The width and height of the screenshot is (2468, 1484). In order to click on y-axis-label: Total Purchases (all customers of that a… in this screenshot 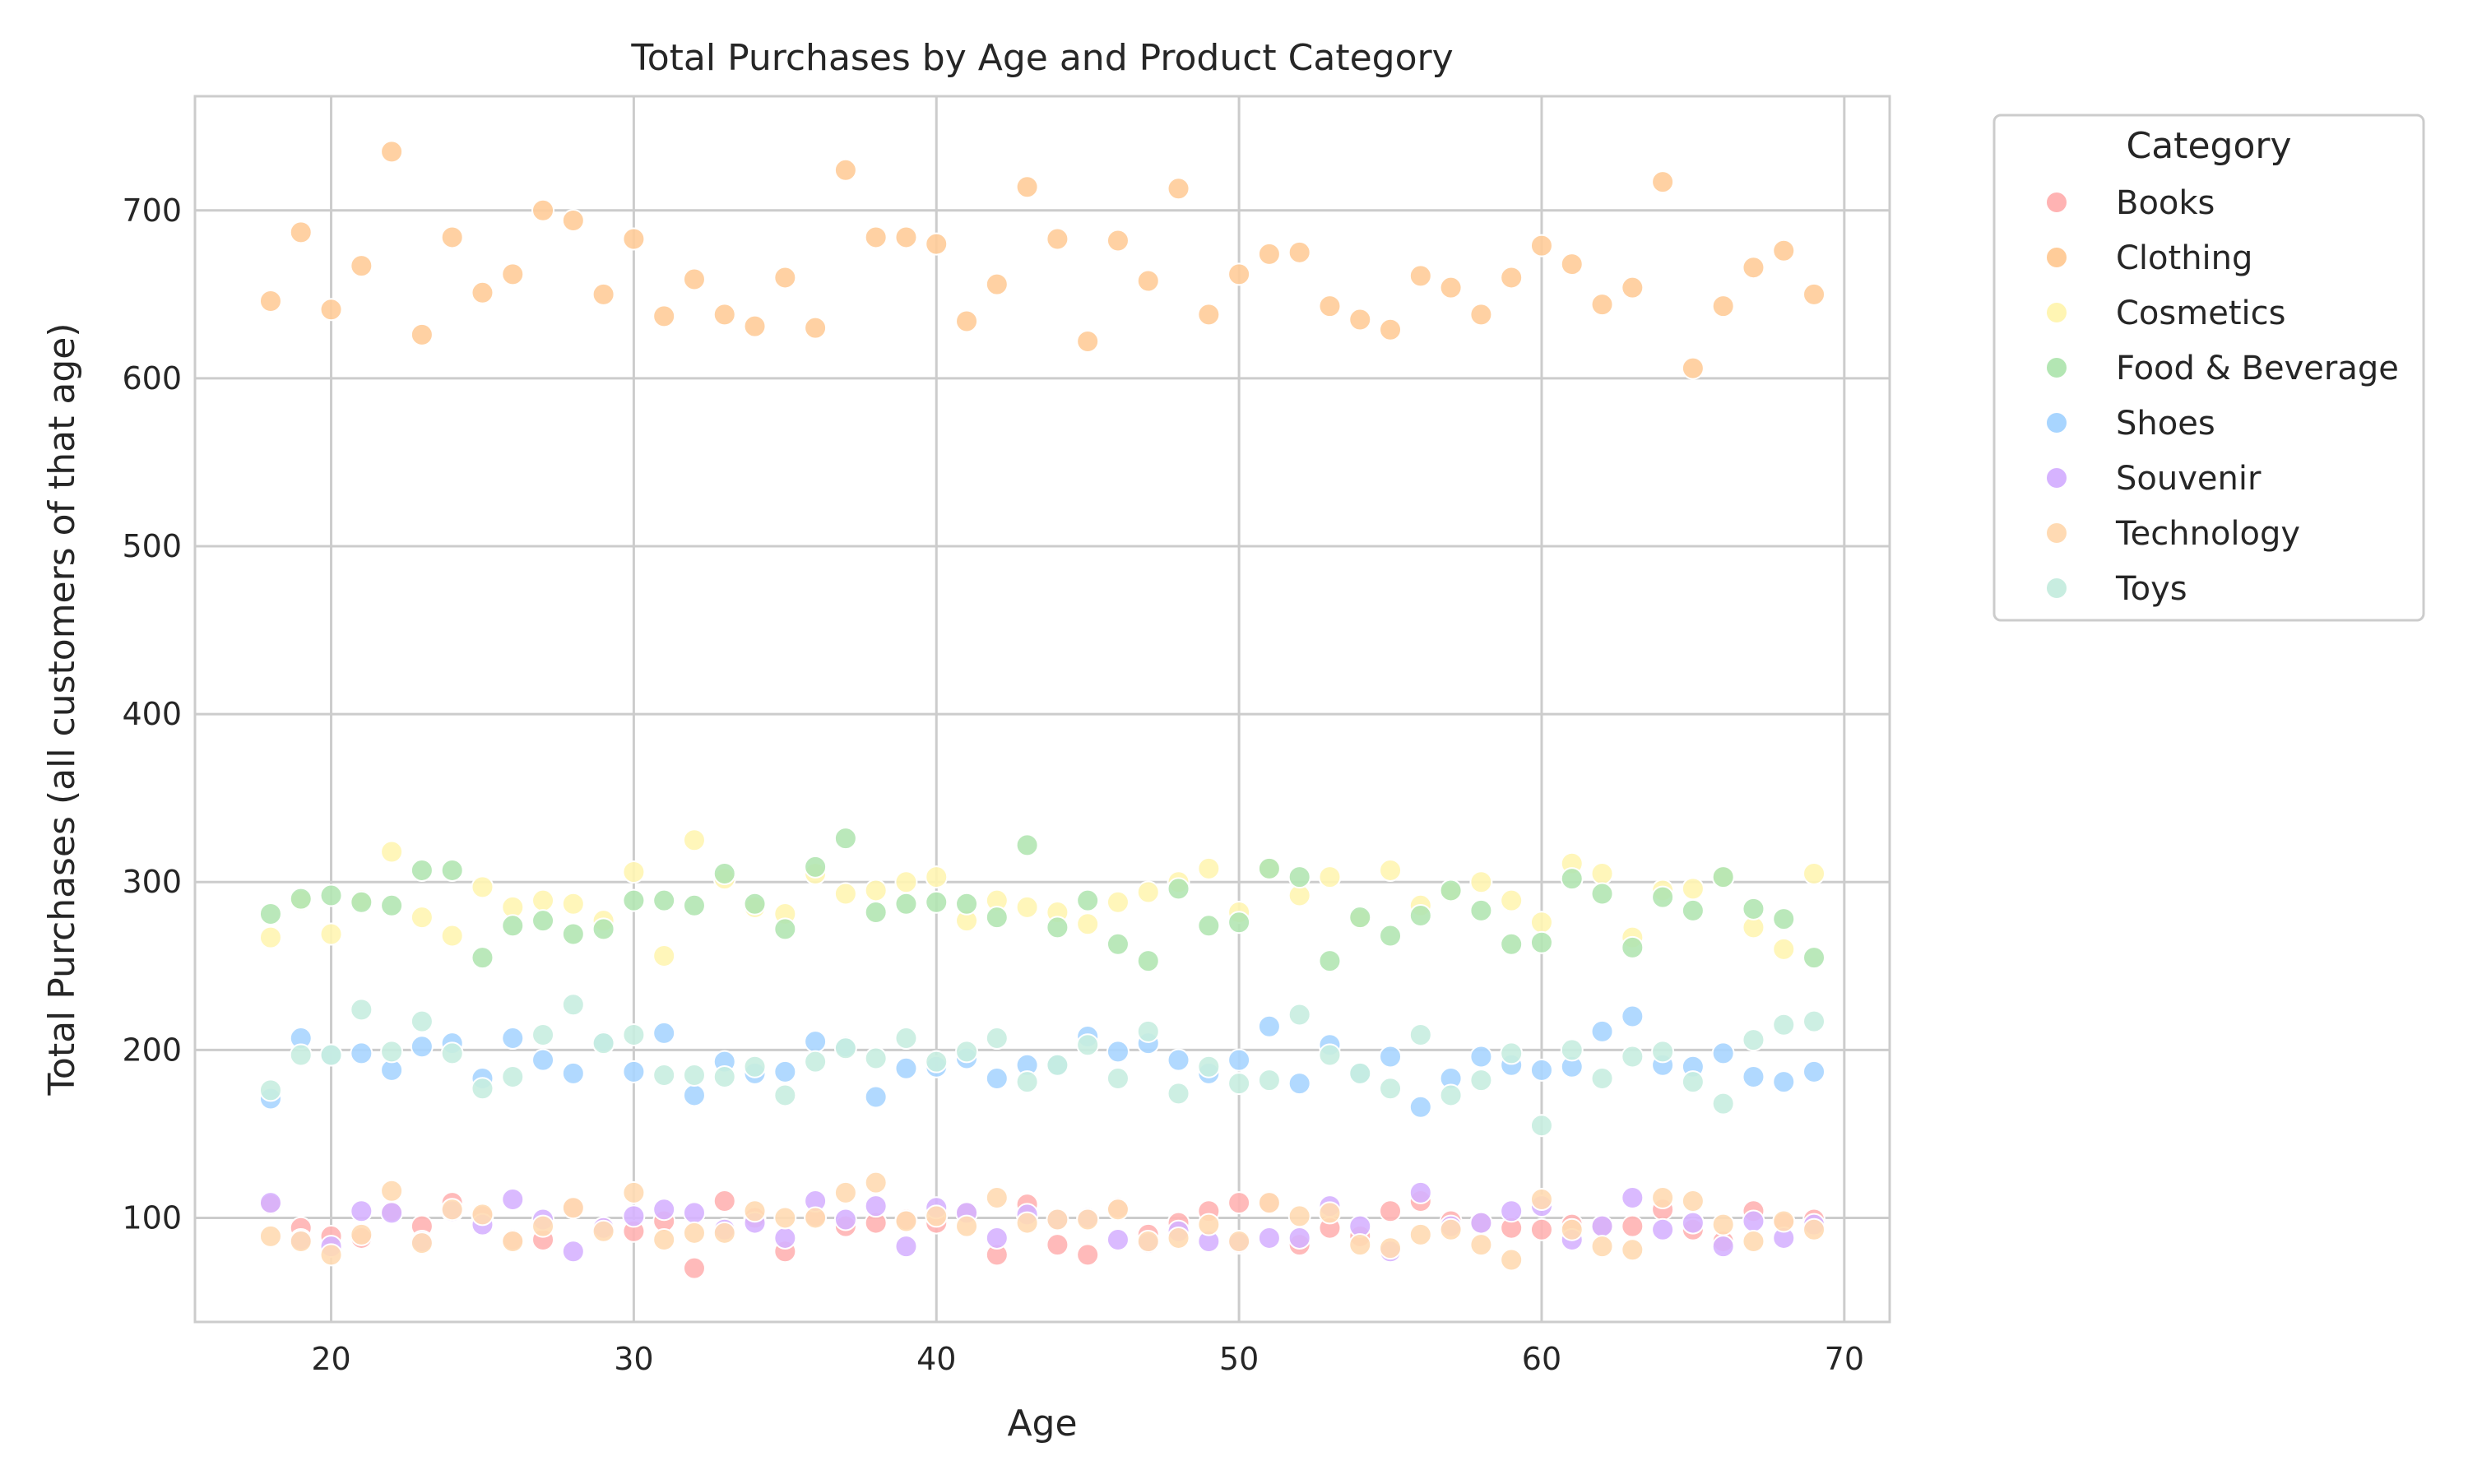, I will do `click(62, 710)`.